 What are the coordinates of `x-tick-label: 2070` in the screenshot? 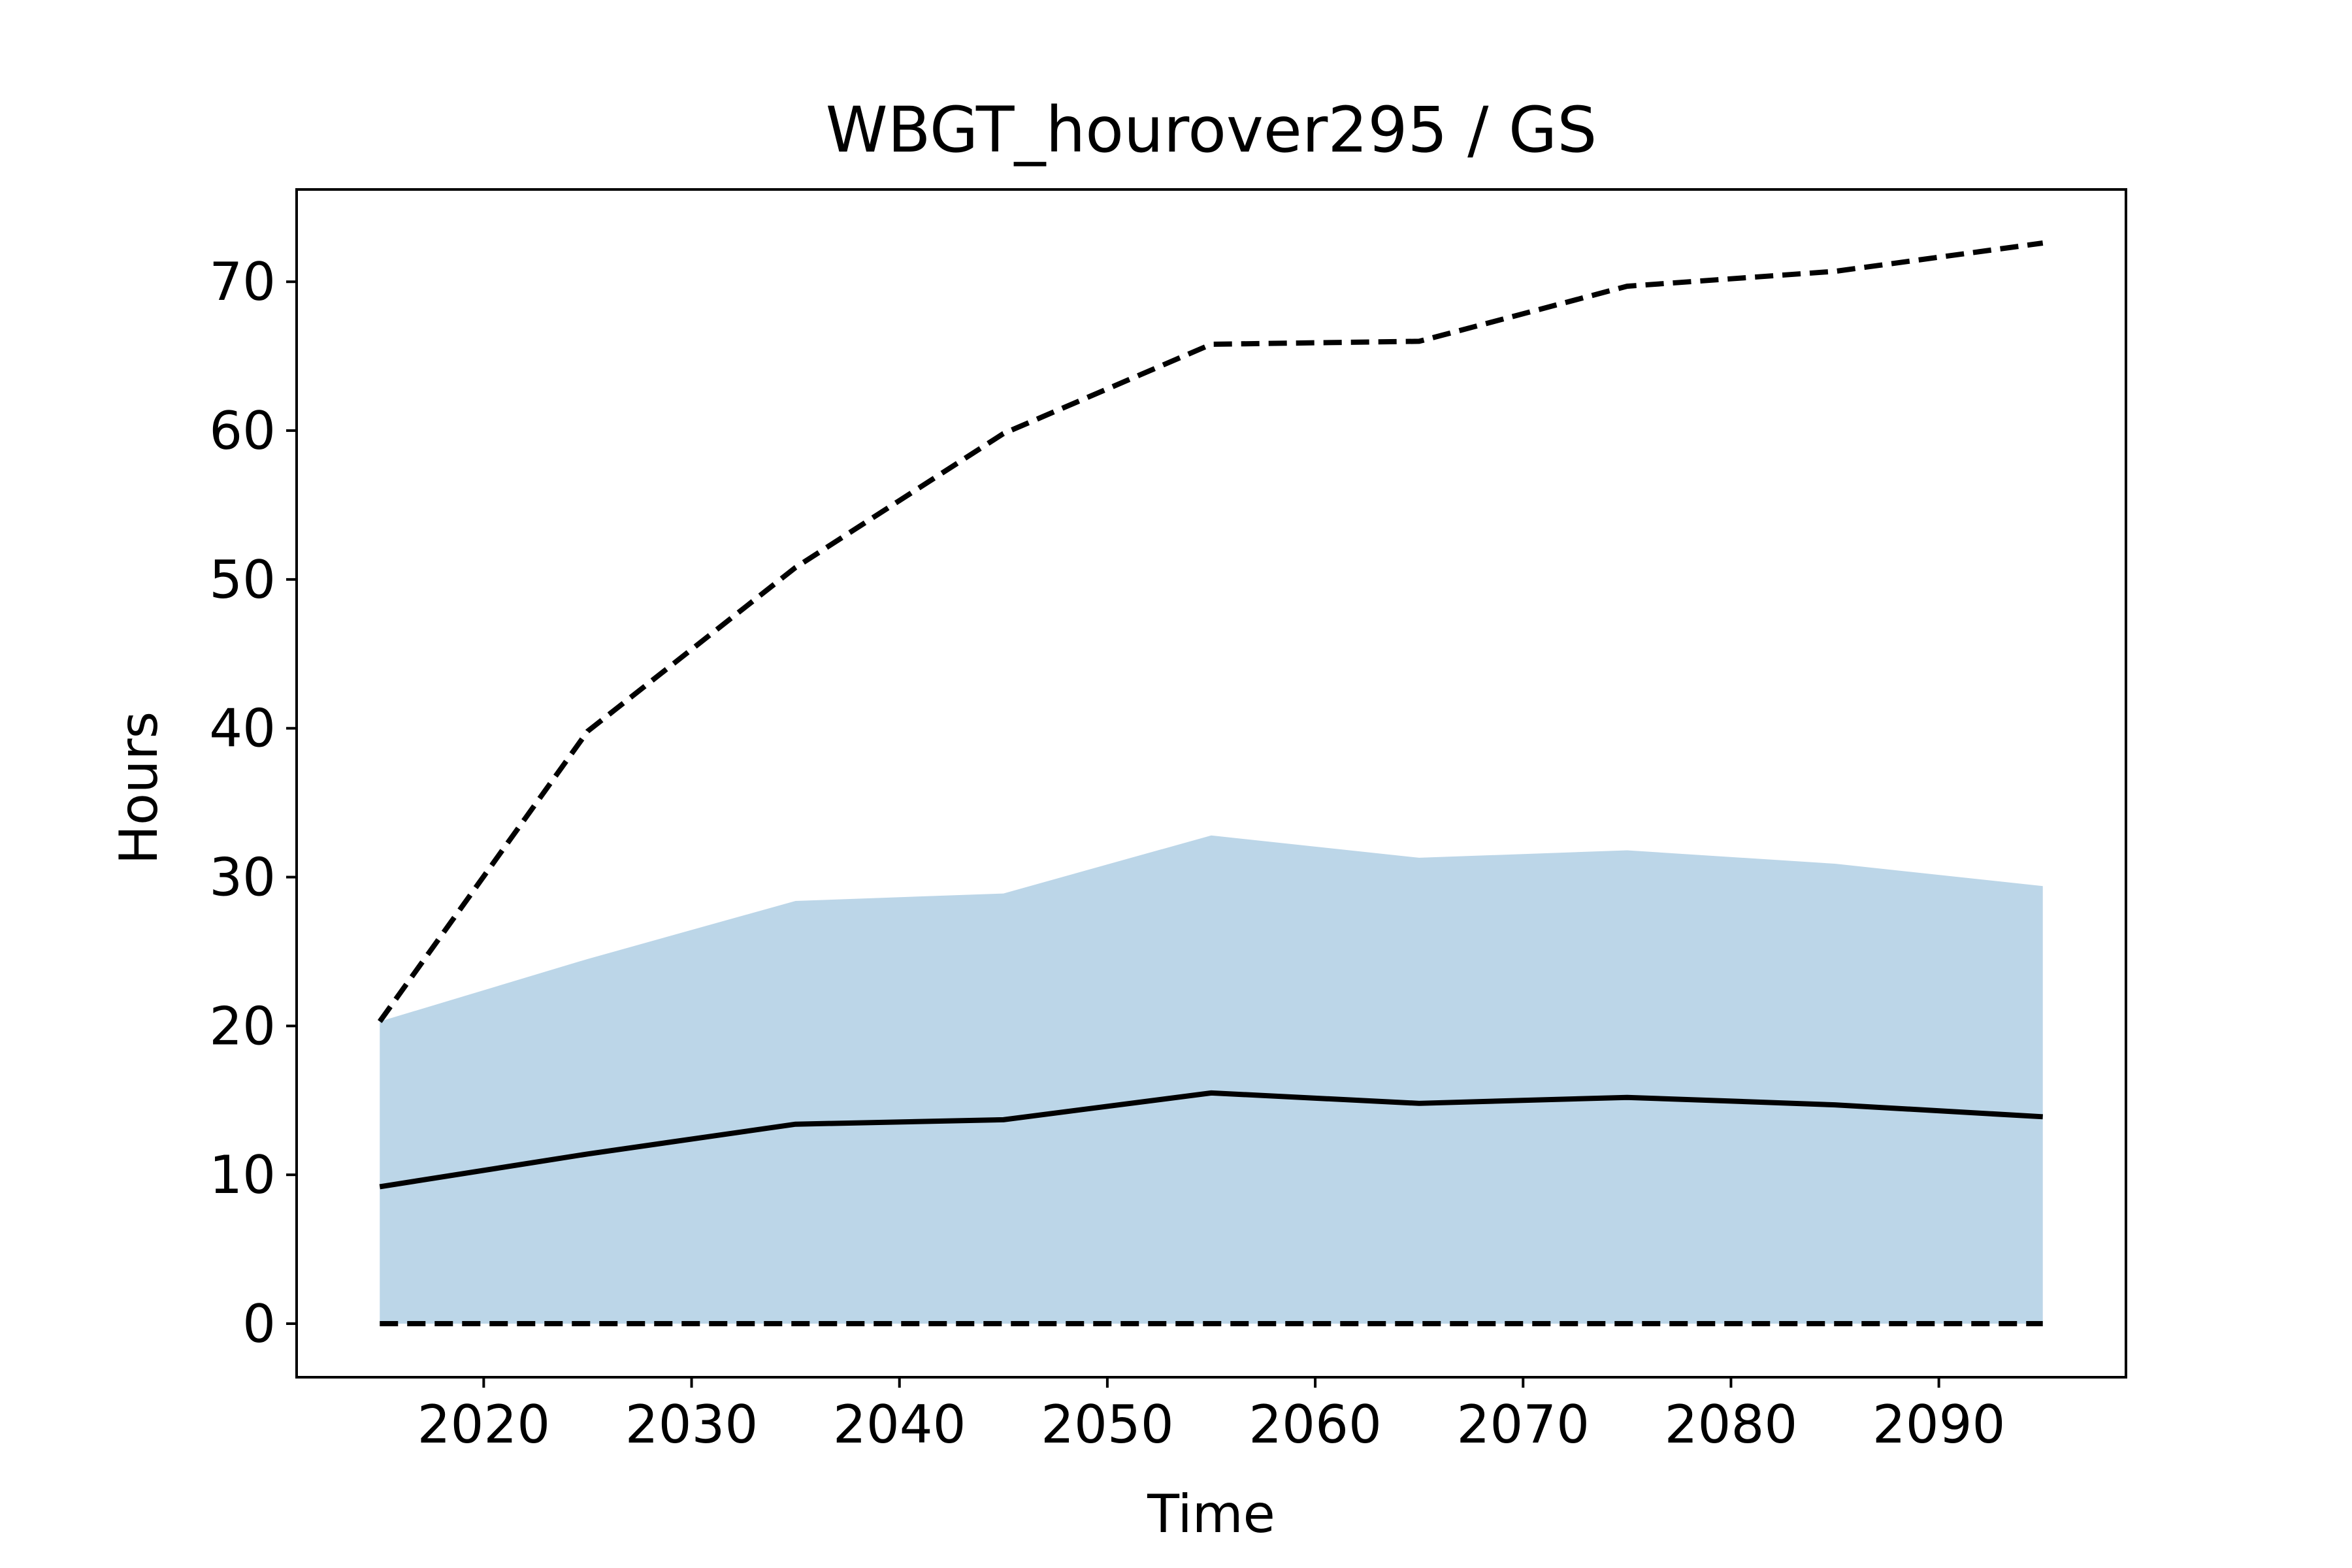 It's located at (1523, 1424).